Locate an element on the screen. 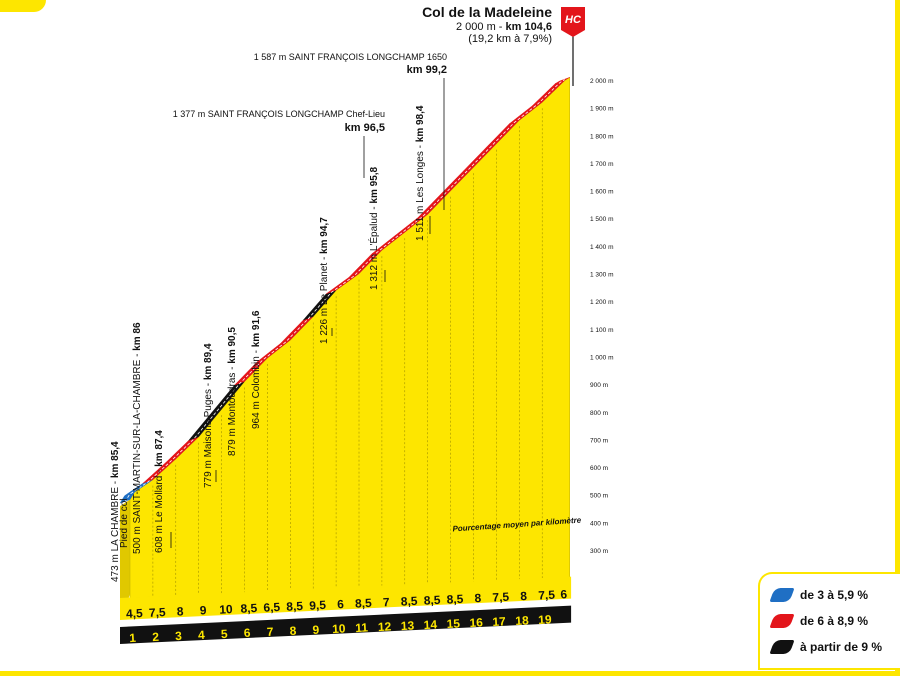 The width and height of the screenshot is (900, 676). altitude-tick-label: 300 m is located at coordinates (599, 551).